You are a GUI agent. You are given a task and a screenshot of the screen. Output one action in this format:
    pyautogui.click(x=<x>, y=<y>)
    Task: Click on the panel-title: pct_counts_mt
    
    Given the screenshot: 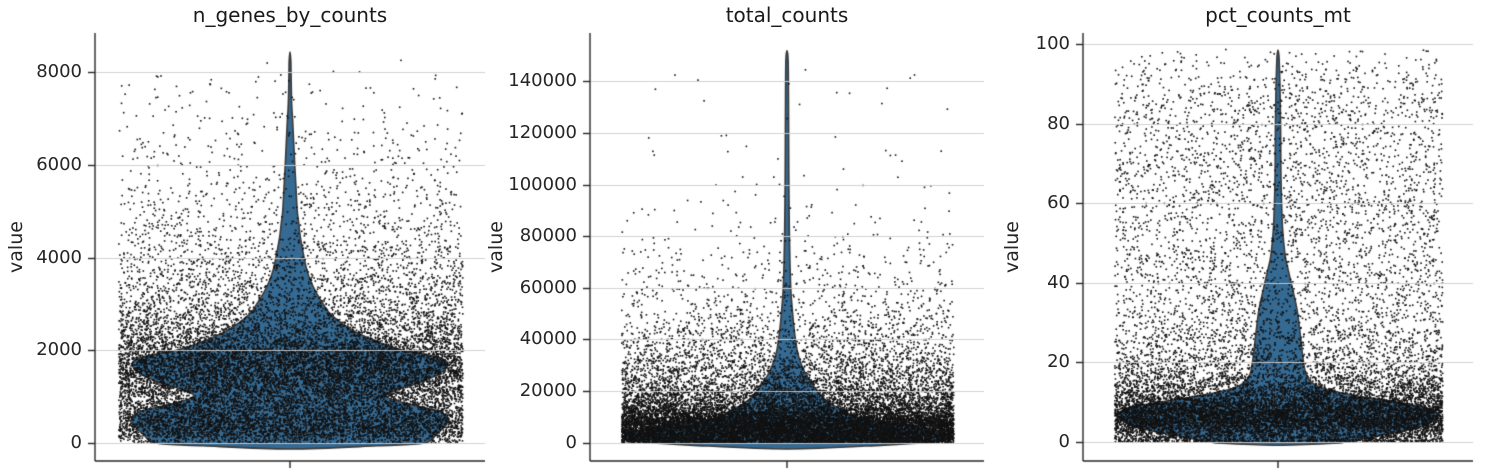 What is the action you would take?
    pyautogui.click(x=1278, y=15)
    